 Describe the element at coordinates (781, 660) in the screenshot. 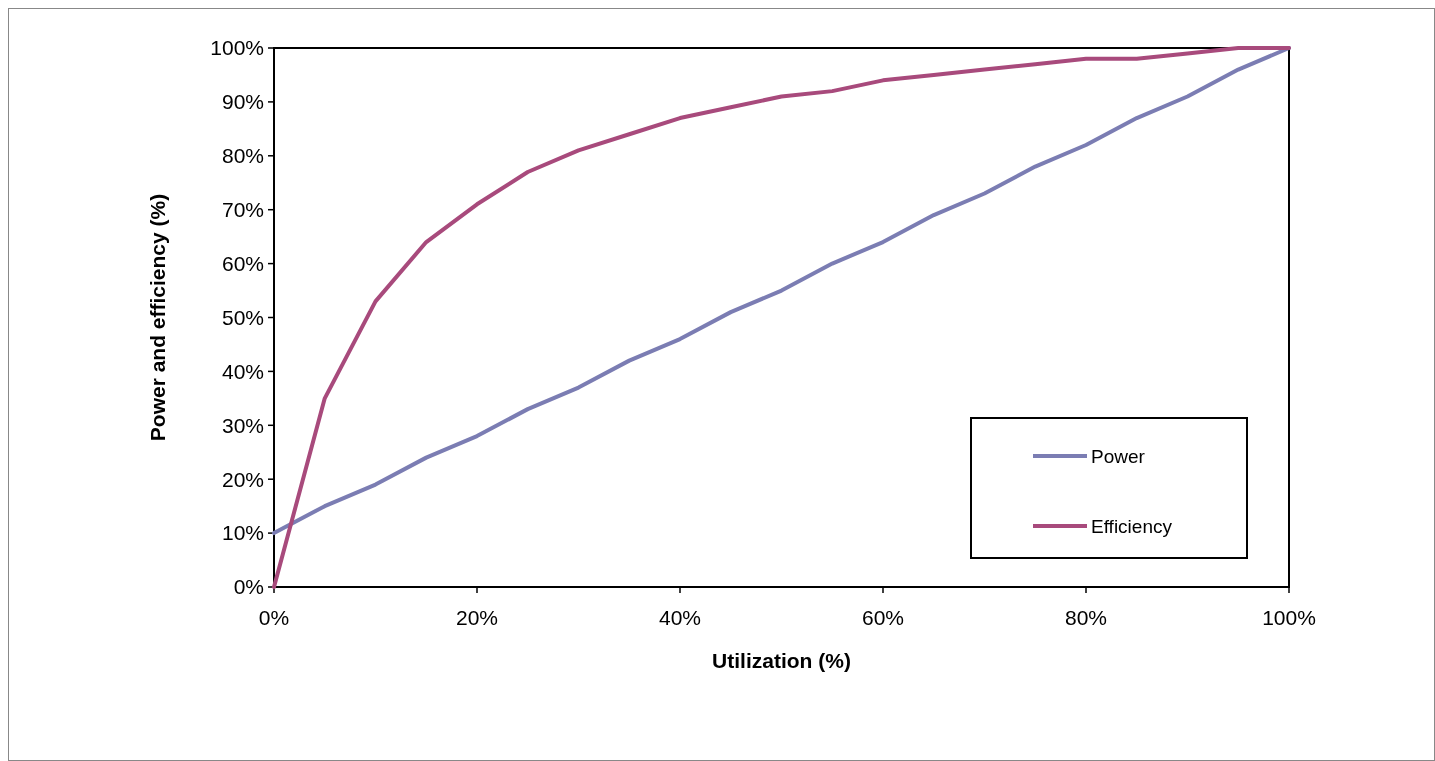

I see `x-axis-title: Utilization (%)` at that location.